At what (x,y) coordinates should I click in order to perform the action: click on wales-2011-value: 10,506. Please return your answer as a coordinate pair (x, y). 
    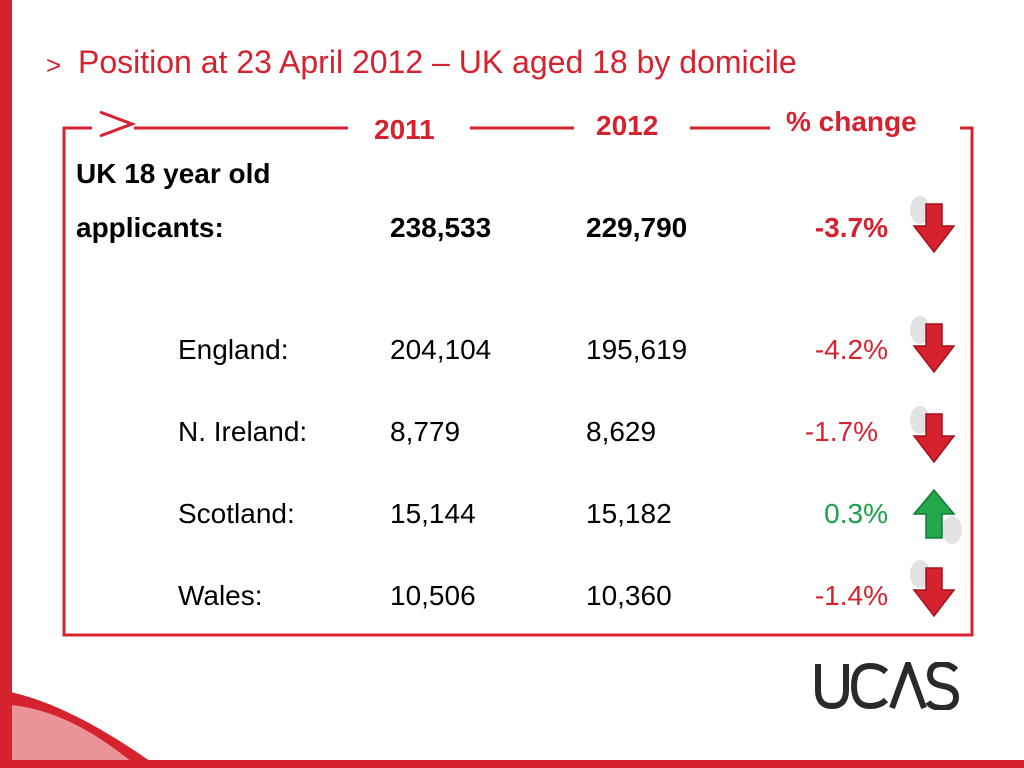
    Looking at the image, I should click on (433, 595).